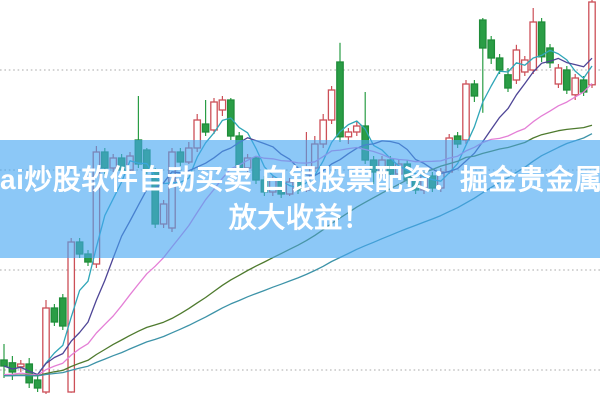 The image size is (600, 400). What do you see at coordinates (300, 217) in the screenshot?
I see `banner-title-line2: 放大收益！` at bounding box center [300, 217].